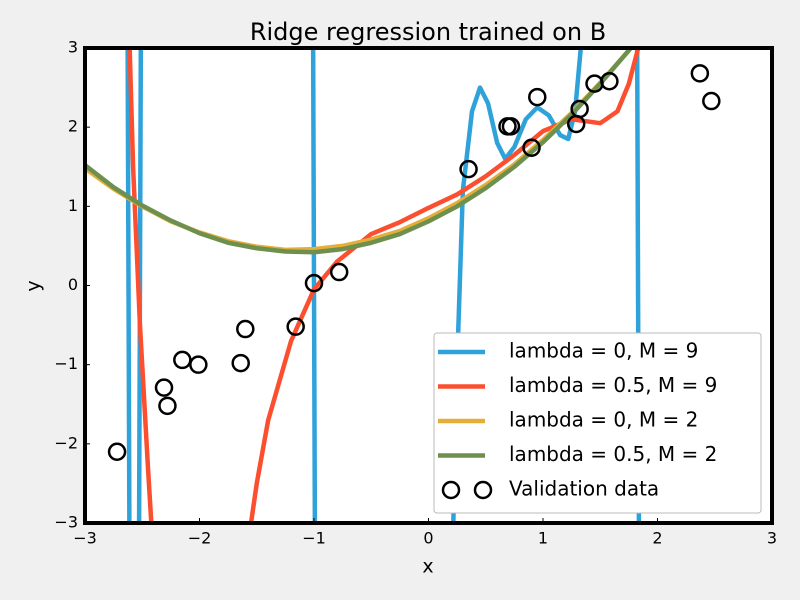  I want to click on y-tick-label: 0, so click(73, 284).